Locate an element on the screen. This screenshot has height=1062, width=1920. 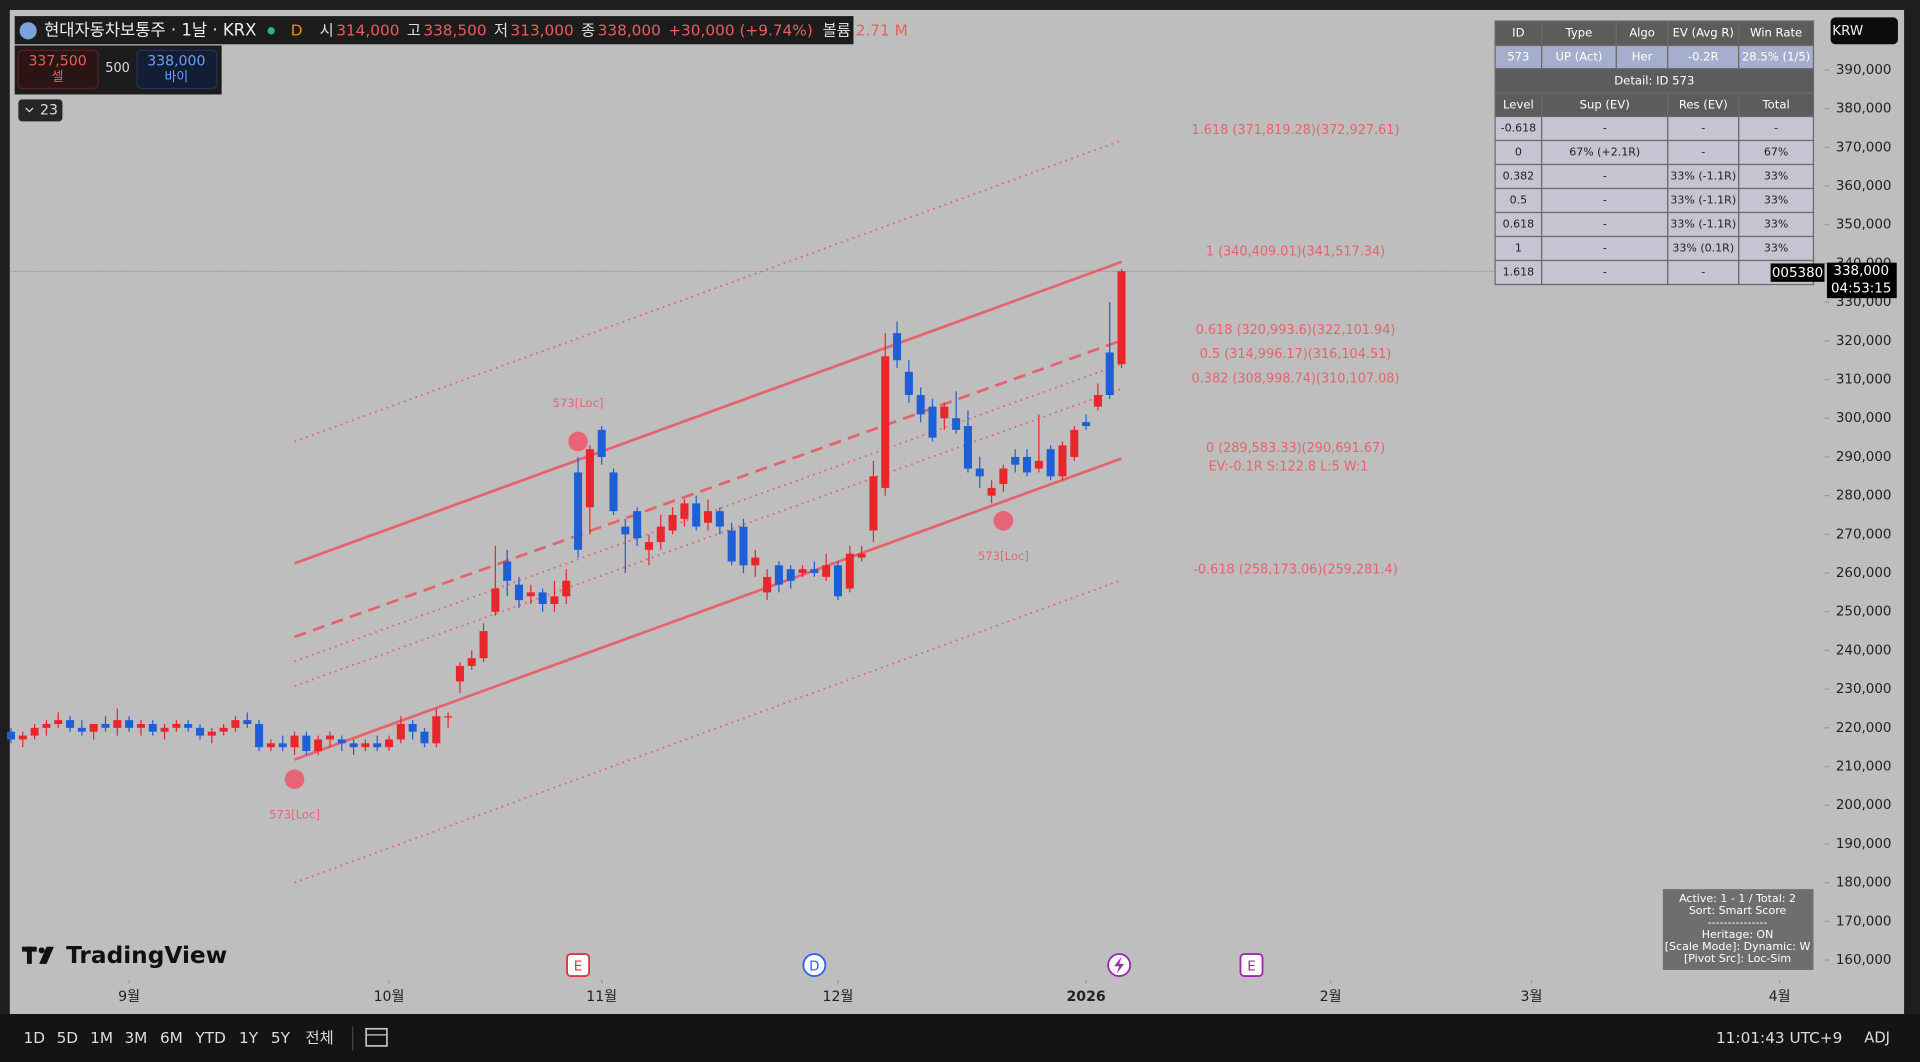
info-line: Heritage: ON is located at coordinates (1738, 934).